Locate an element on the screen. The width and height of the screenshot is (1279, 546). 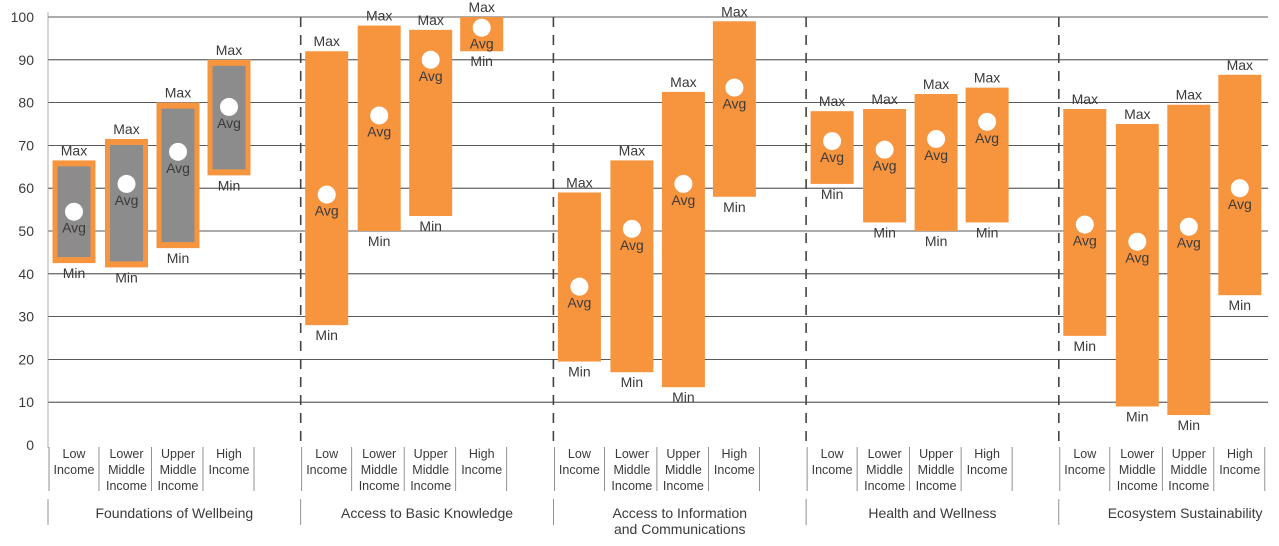
y-tick-label: 50 is located at coordinates (26, 231).